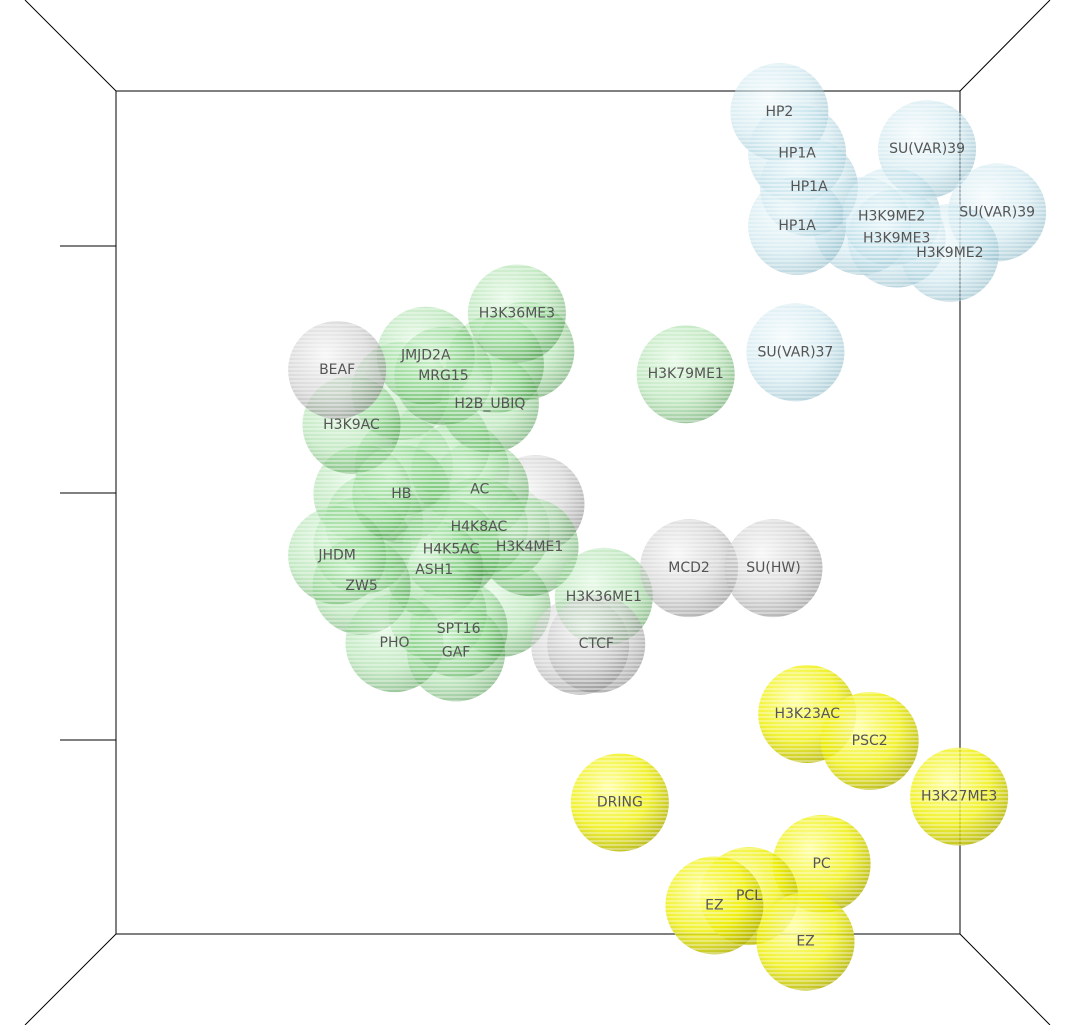 The width and height of the screenshot is (1075, 1025). I want to click on point-label: H3K36ME3, so click(517, 314).